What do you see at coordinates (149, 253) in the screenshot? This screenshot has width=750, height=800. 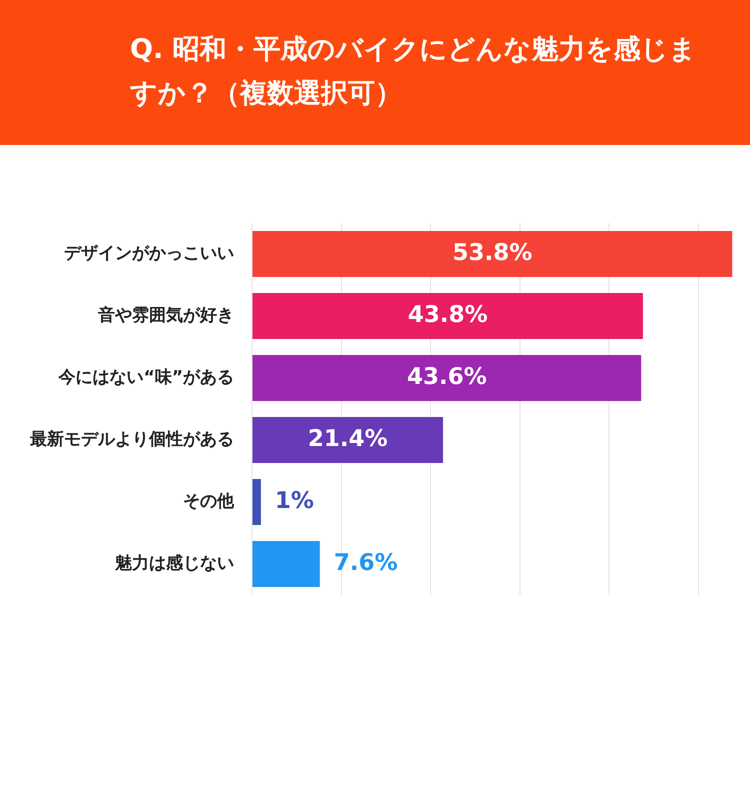 I see `y-tick-label: デザインがかっこいい` at bounding box center [149, 253].